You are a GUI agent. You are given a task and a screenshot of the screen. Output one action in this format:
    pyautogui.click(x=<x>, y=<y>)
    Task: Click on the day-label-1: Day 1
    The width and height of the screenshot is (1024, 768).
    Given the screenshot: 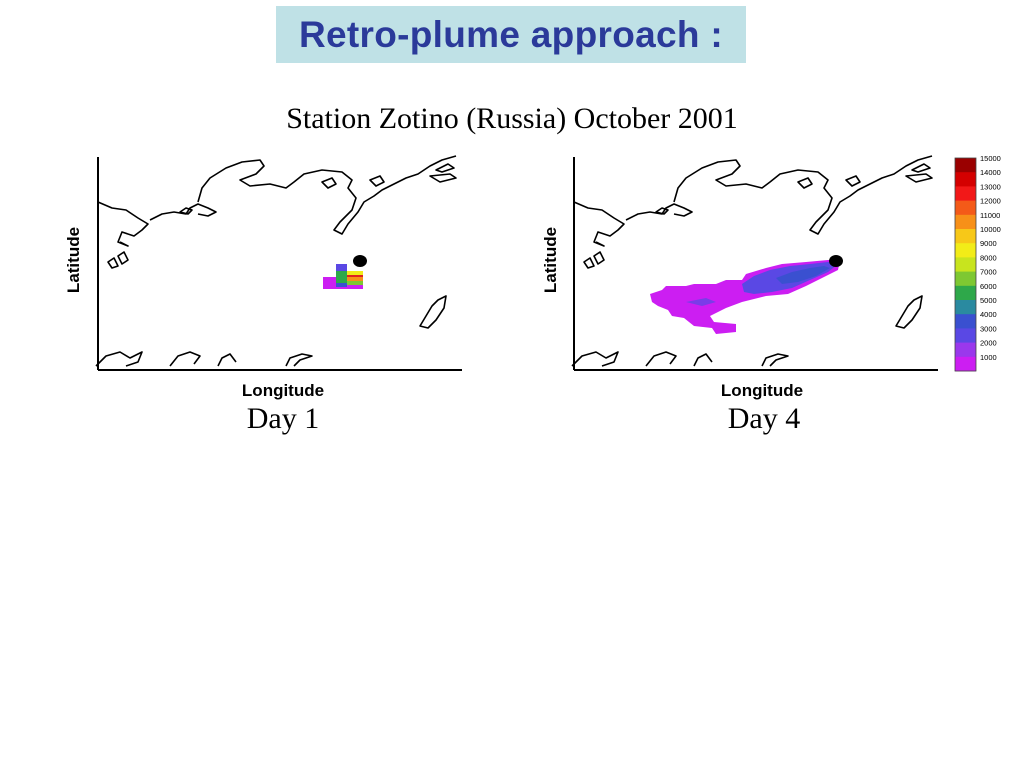 What is the action you would take?
    pyautogui.click(x=283, y=418)
    